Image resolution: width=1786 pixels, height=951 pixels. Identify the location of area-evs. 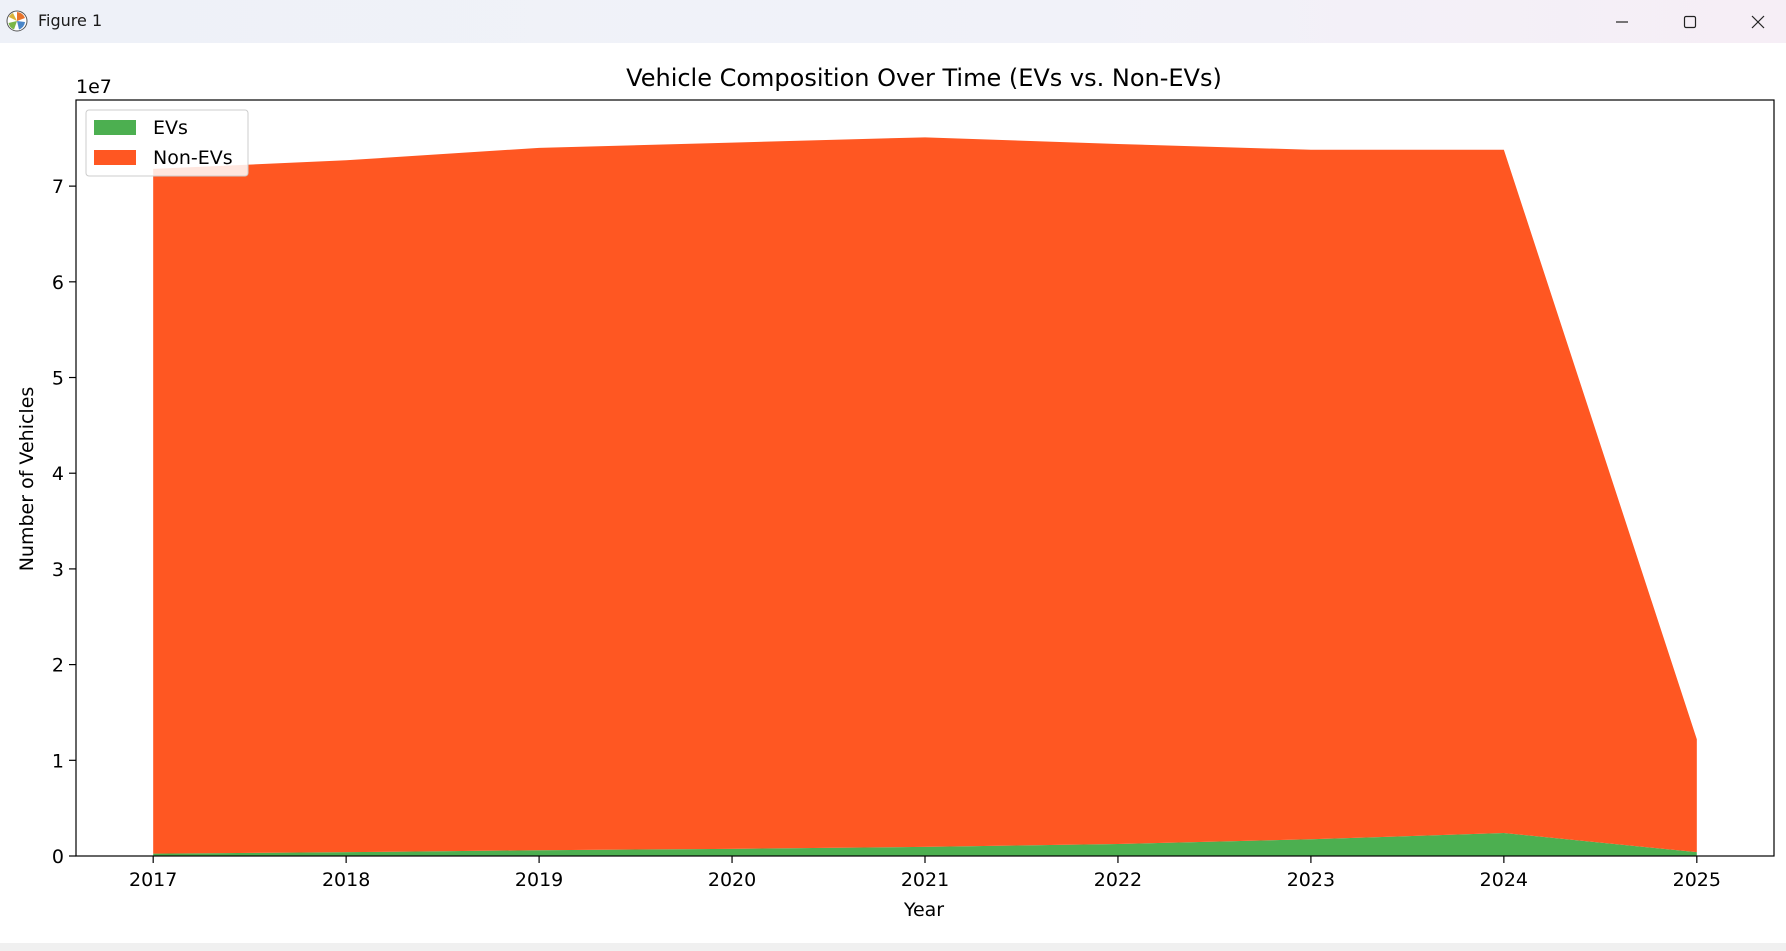
(925, 844).